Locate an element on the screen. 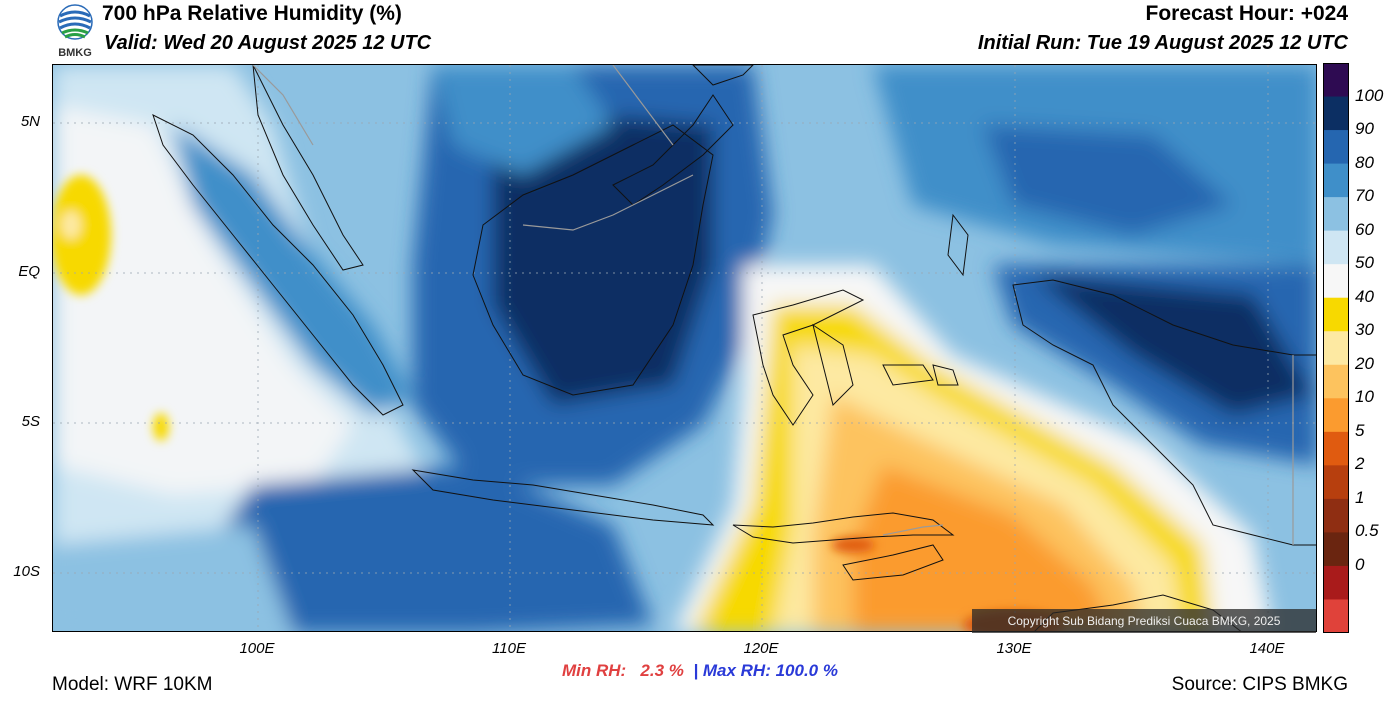 The image size is (1400, 709). bmkg-logo is located at coordinates (75, 31).